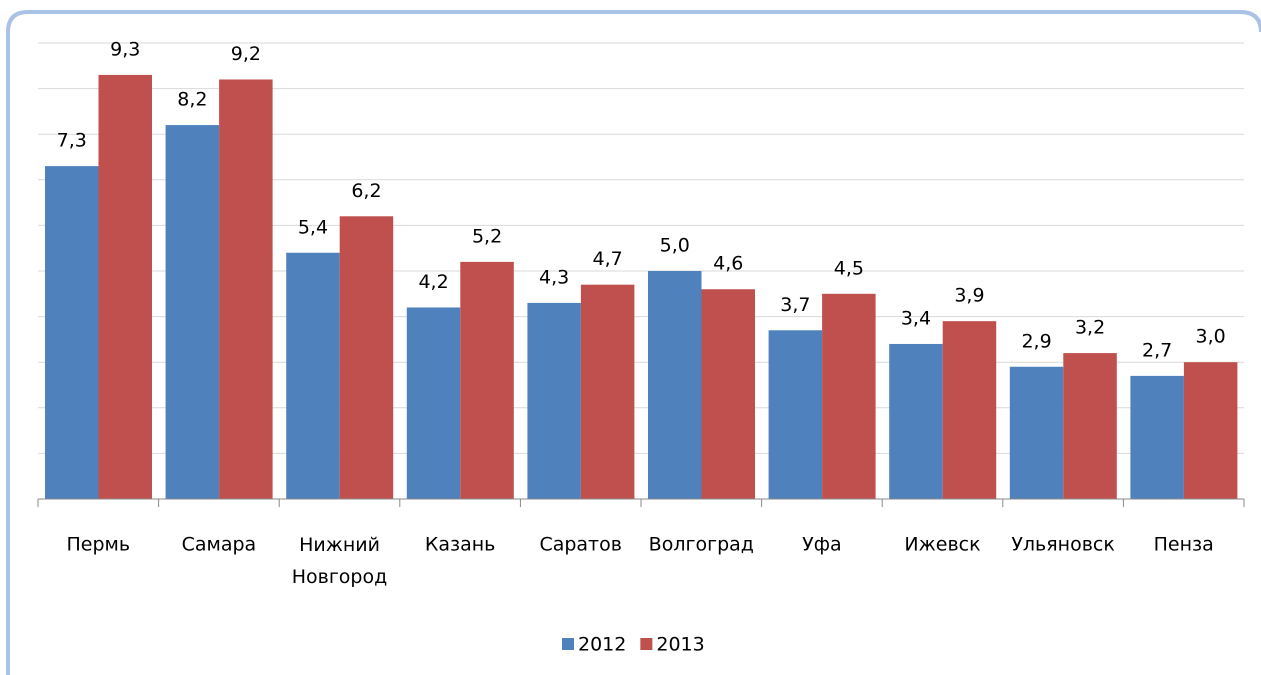 Image resolution: width=1261 pixels, height=675 pixels. I want to click on legend-label: 2012, so click(602, 645).